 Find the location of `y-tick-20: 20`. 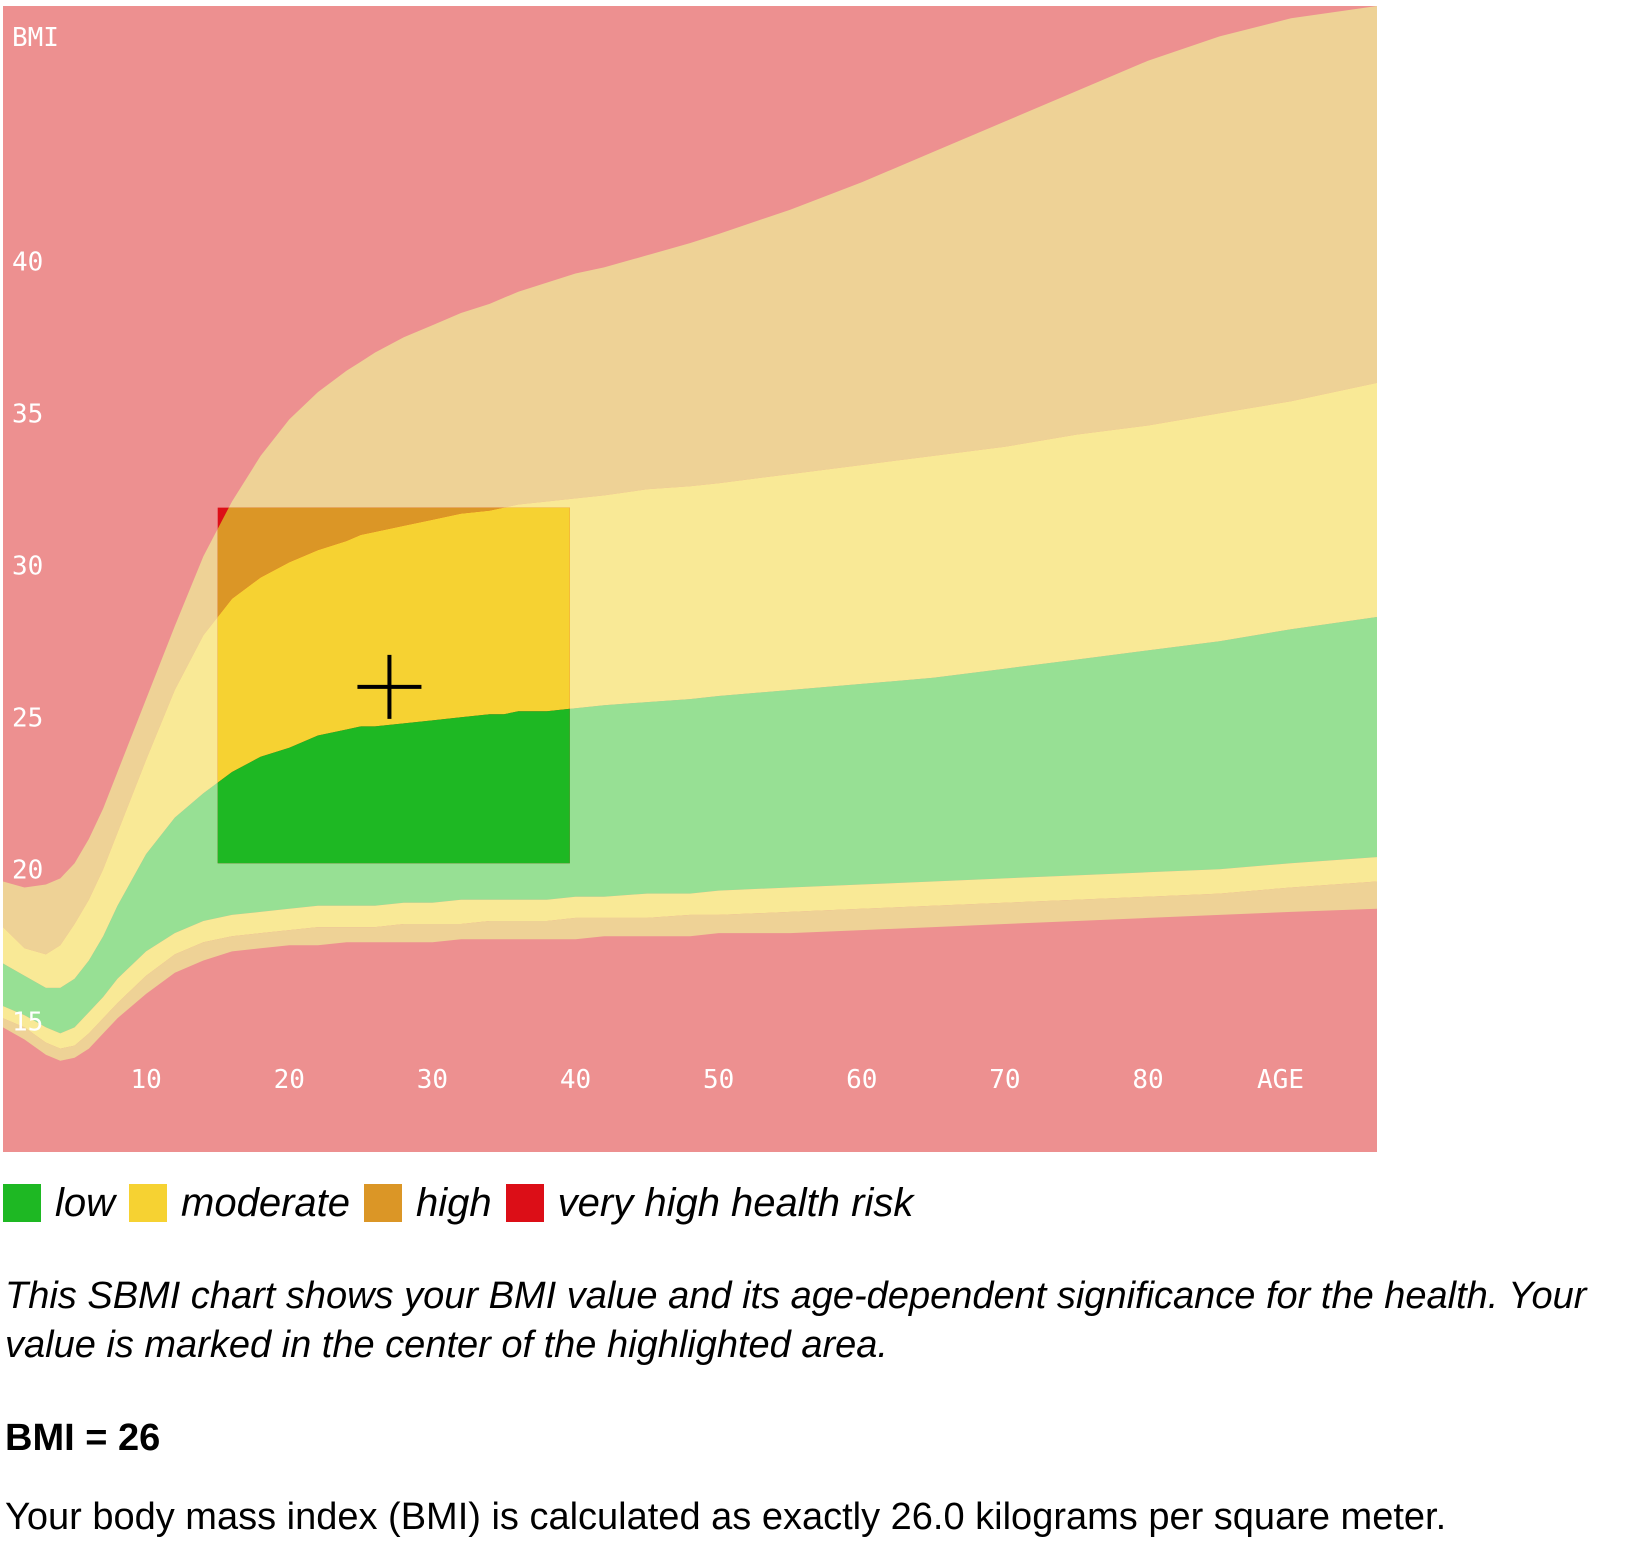

y-tick-20: 20 is located at coordinates (27, 870).